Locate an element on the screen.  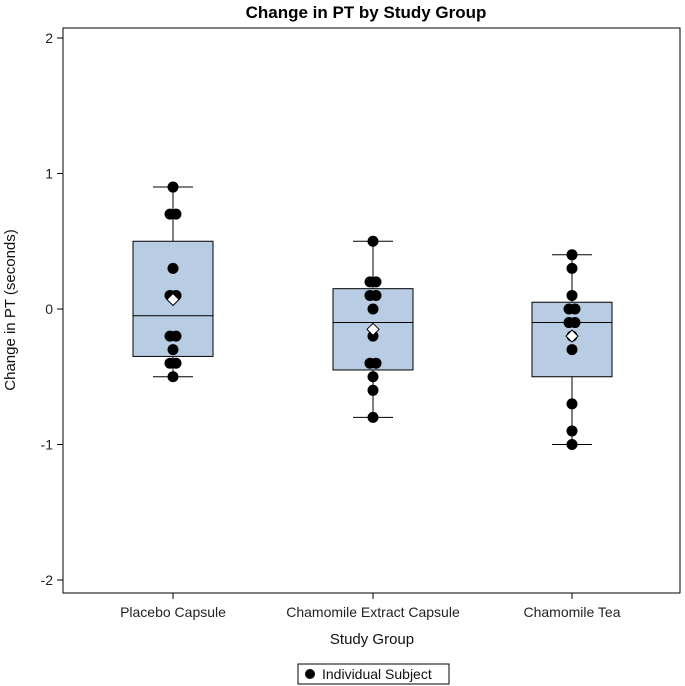
y-tick-label: -1 is located at coordinates (47, 445).